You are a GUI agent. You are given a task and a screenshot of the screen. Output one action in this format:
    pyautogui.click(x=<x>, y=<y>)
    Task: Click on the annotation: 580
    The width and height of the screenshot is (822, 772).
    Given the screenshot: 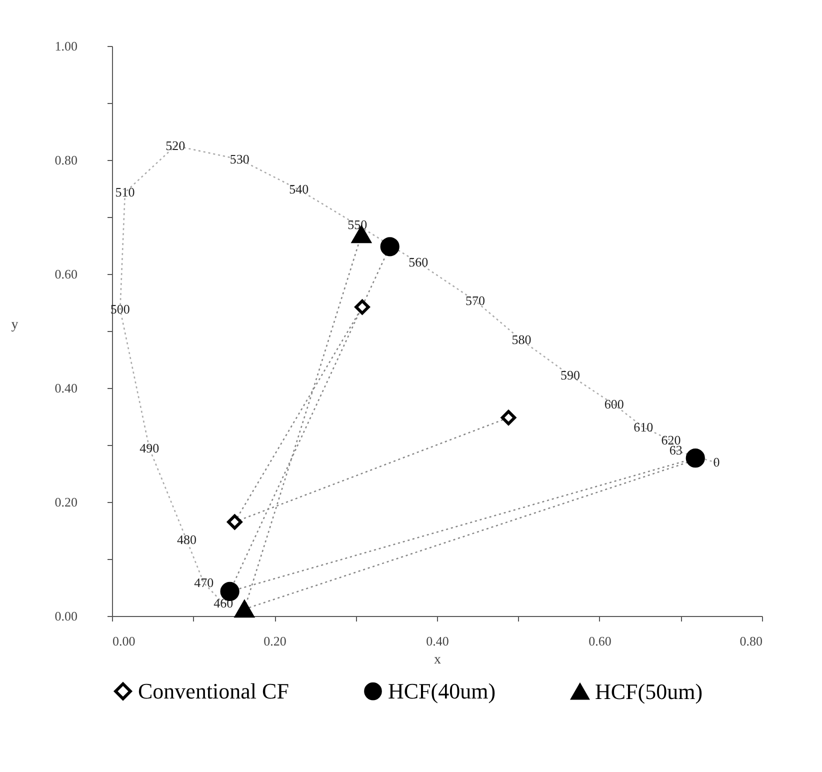 What is the action you would take?
    pyautogui.click(x=522, y=340)
    